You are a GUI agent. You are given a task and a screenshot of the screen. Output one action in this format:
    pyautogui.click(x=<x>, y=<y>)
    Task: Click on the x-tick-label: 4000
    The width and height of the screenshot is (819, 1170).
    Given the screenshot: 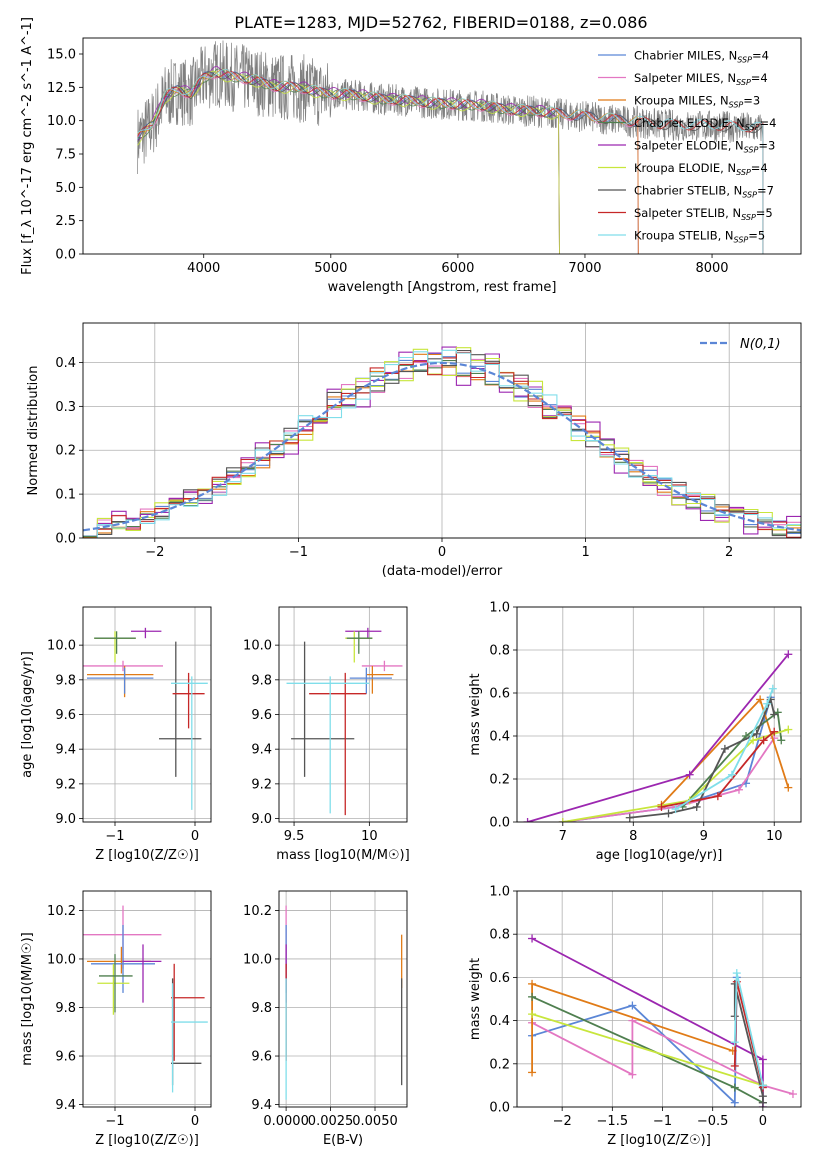 What is the action you would take?
    pyautogui.click(x=203, y=268)
    